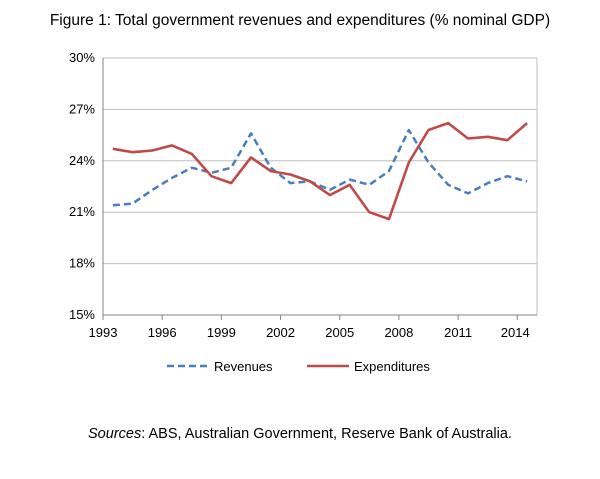 The width and height of the screenshot is (600, 479). What do you see at coordinates (162, 332) in the screenshot?
I see `x-tick-label: 1996` at bounding box center [162, 332].